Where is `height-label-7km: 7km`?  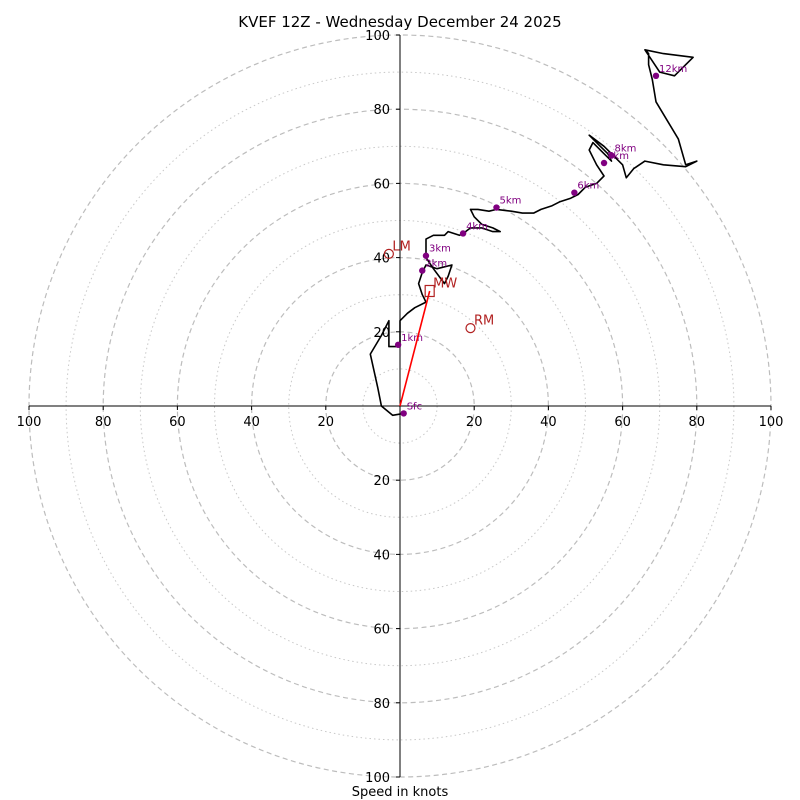 height-label-7km: 7km is located at coordinates (618, 156).